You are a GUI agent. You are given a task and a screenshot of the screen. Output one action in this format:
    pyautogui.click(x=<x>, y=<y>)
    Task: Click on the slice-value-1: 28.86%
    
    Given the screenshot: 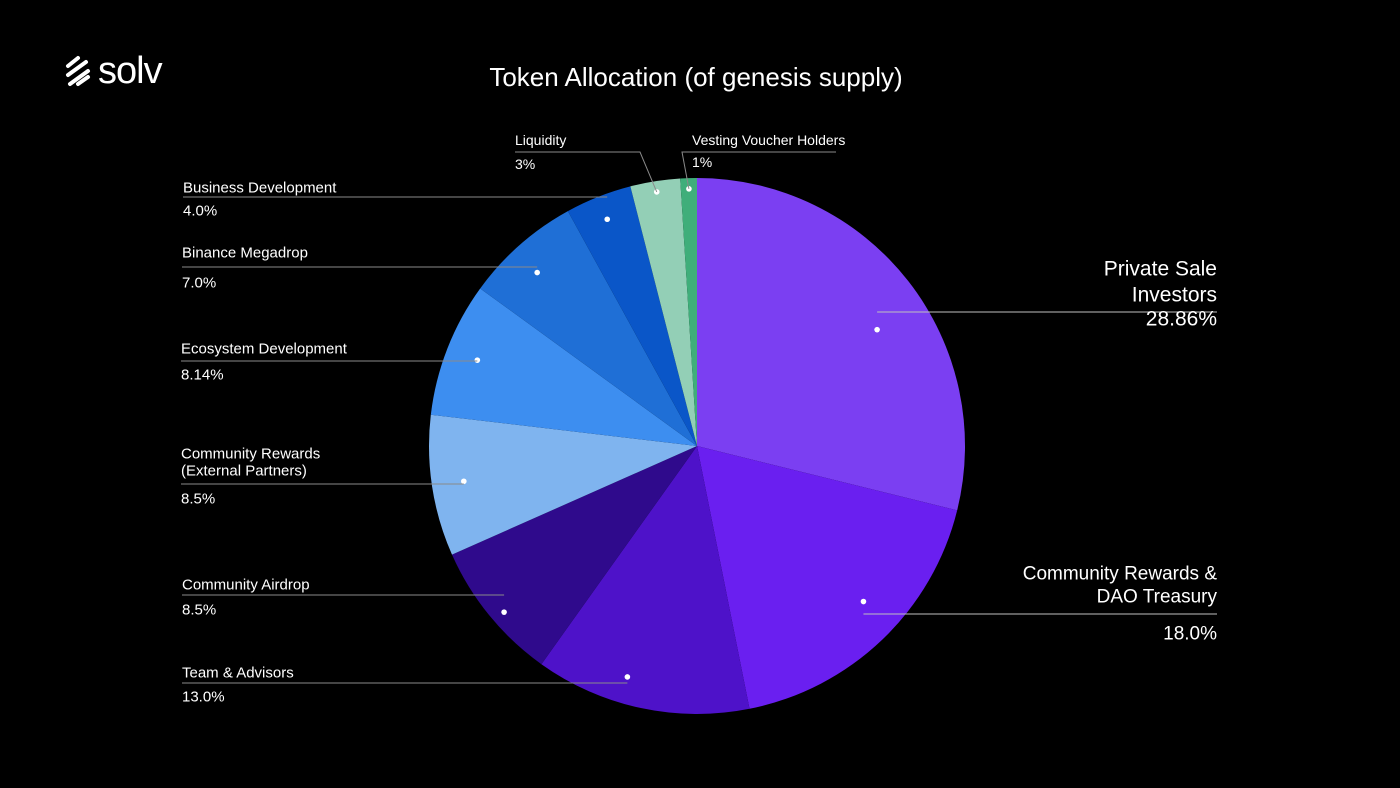 What is the action you would take?
    pyautogui.click(x=1181, y=318)
    